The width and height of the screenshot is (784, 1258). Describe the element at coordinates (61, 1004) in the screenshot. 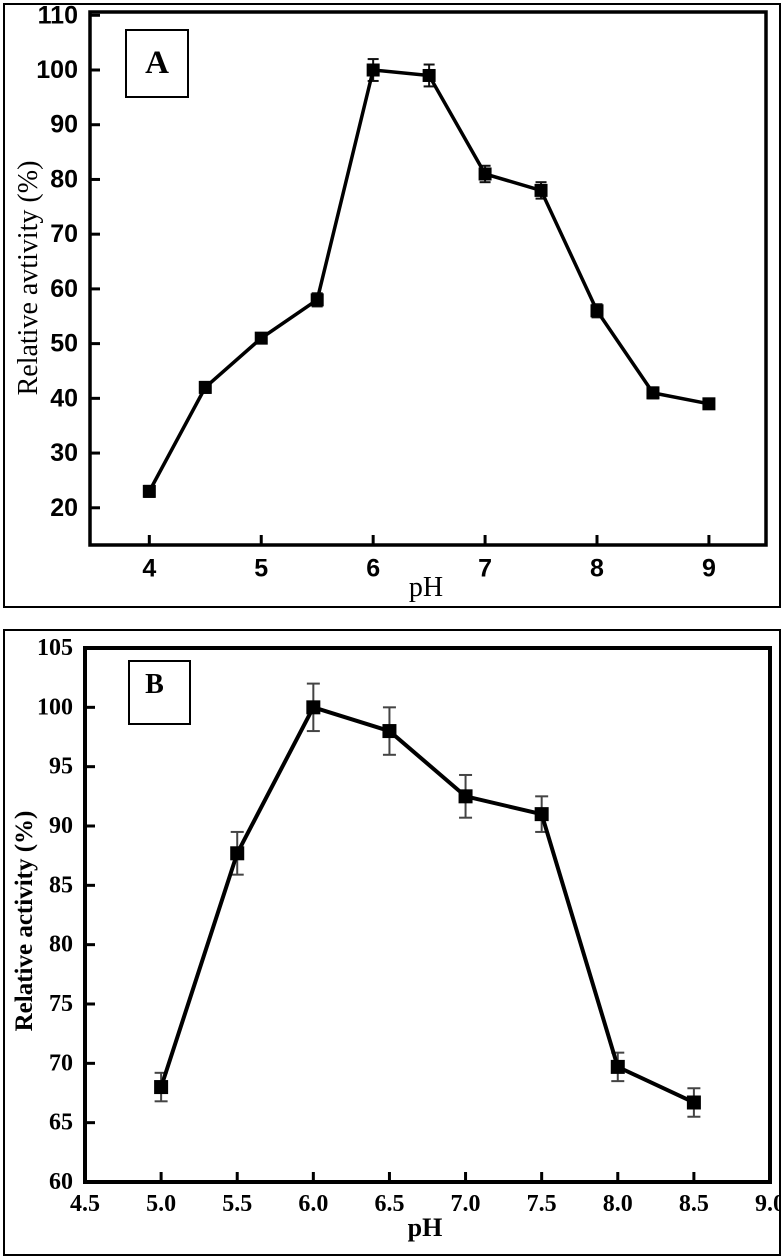

I see `y-tick-label: 75` at that location.